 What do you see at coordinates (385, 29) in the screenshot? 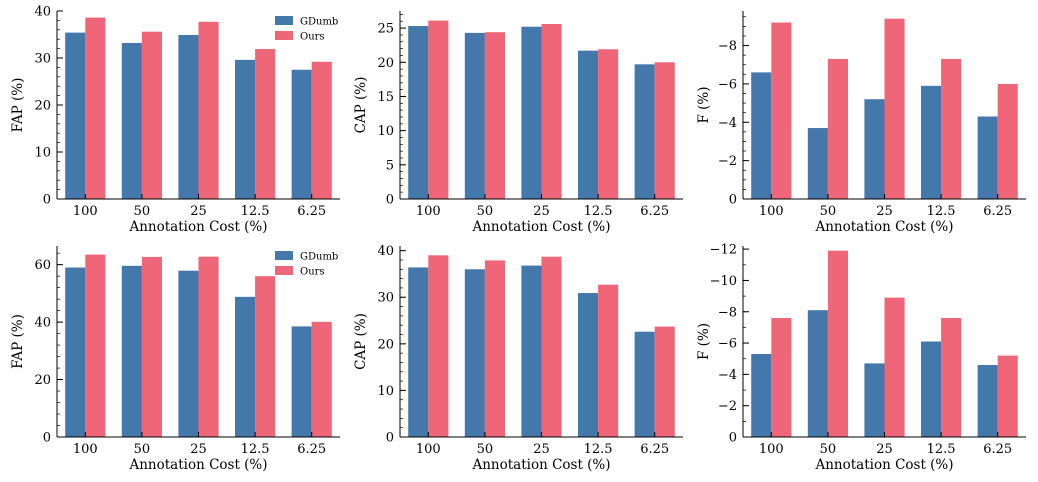
I see `y-tick-label: 25` at bounding box center [385, 29].